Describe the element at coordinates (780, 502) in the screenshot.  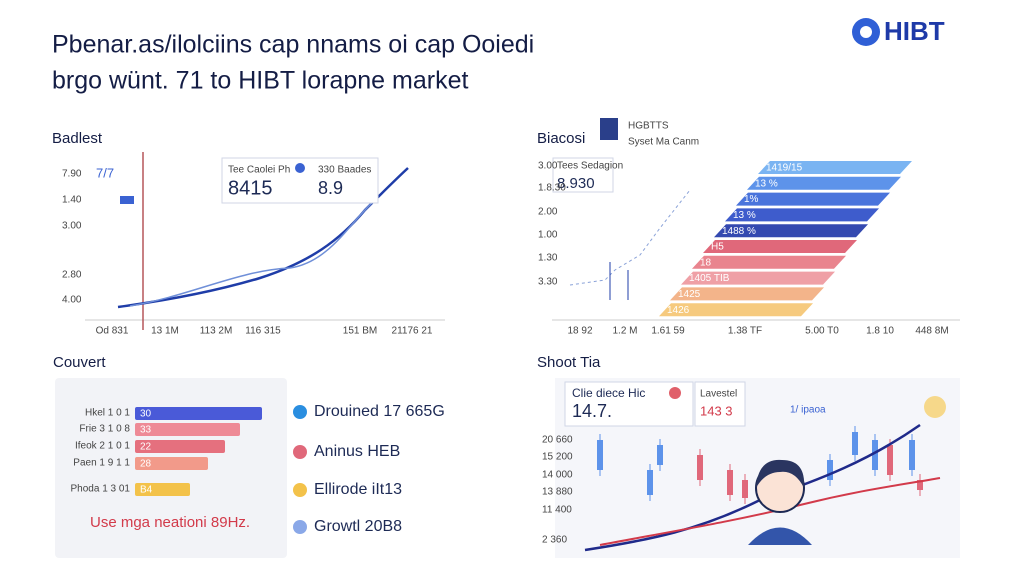
I see `illustration` at that location.